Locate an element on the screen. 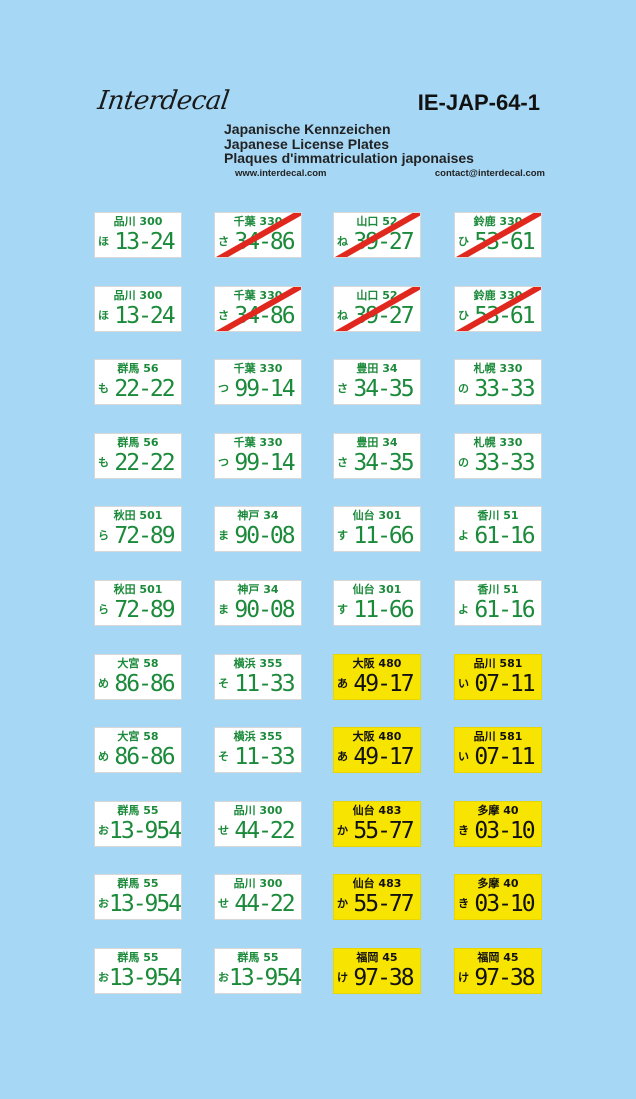  plate-kana: す is located at coordinates (342, 535).